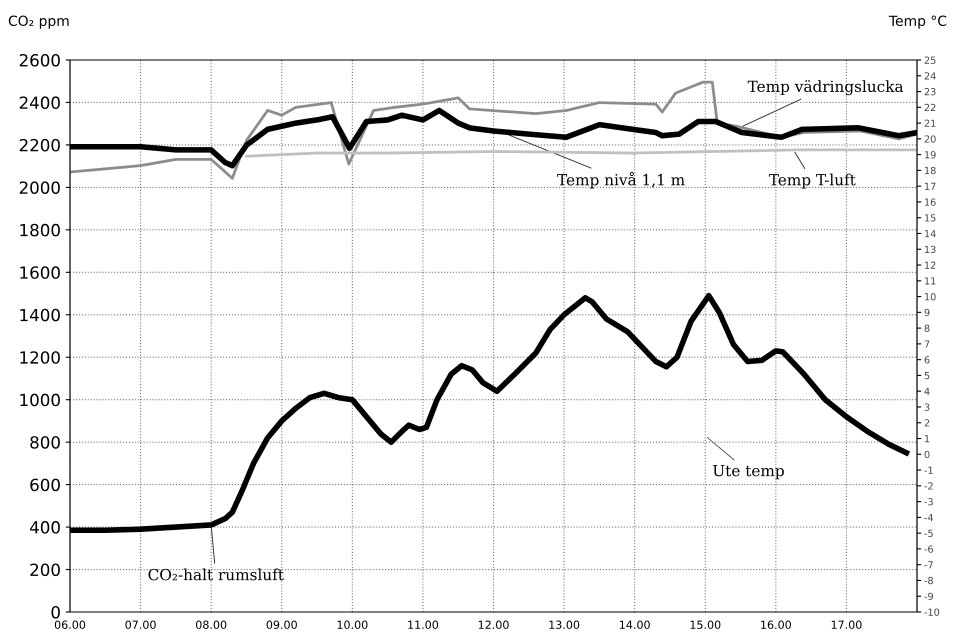  What do you see at coordinates (621, 180) in the screenshot?
I see `text: Temp nivå 1,1 m` at bounding box center [621, 180].